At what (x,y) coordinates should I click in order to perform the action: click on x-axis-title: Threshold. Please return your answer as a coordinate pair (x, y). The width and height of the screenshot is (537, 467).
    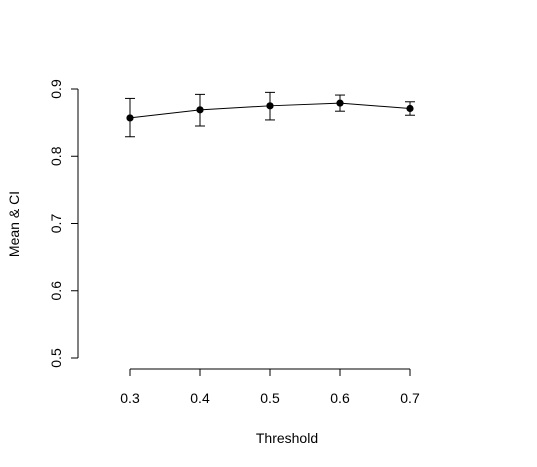
    Looking at the image, I should click on (287, 438).